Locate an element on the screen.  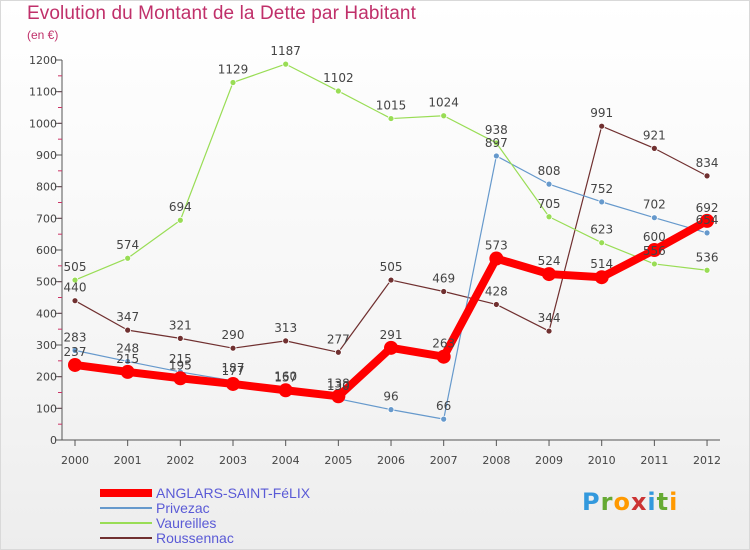
data-label-2: 1102 is located at coordinates (338, 78).